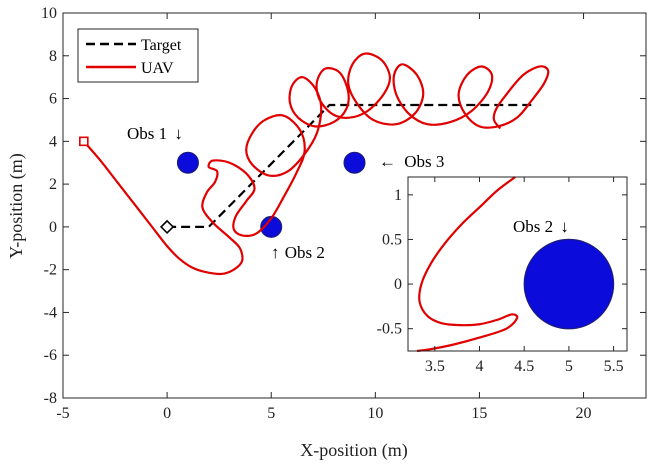  Describe the element at coordinates (354, 450) in the screenshot. I see `x-axis-label: X-position (m)` at that location.